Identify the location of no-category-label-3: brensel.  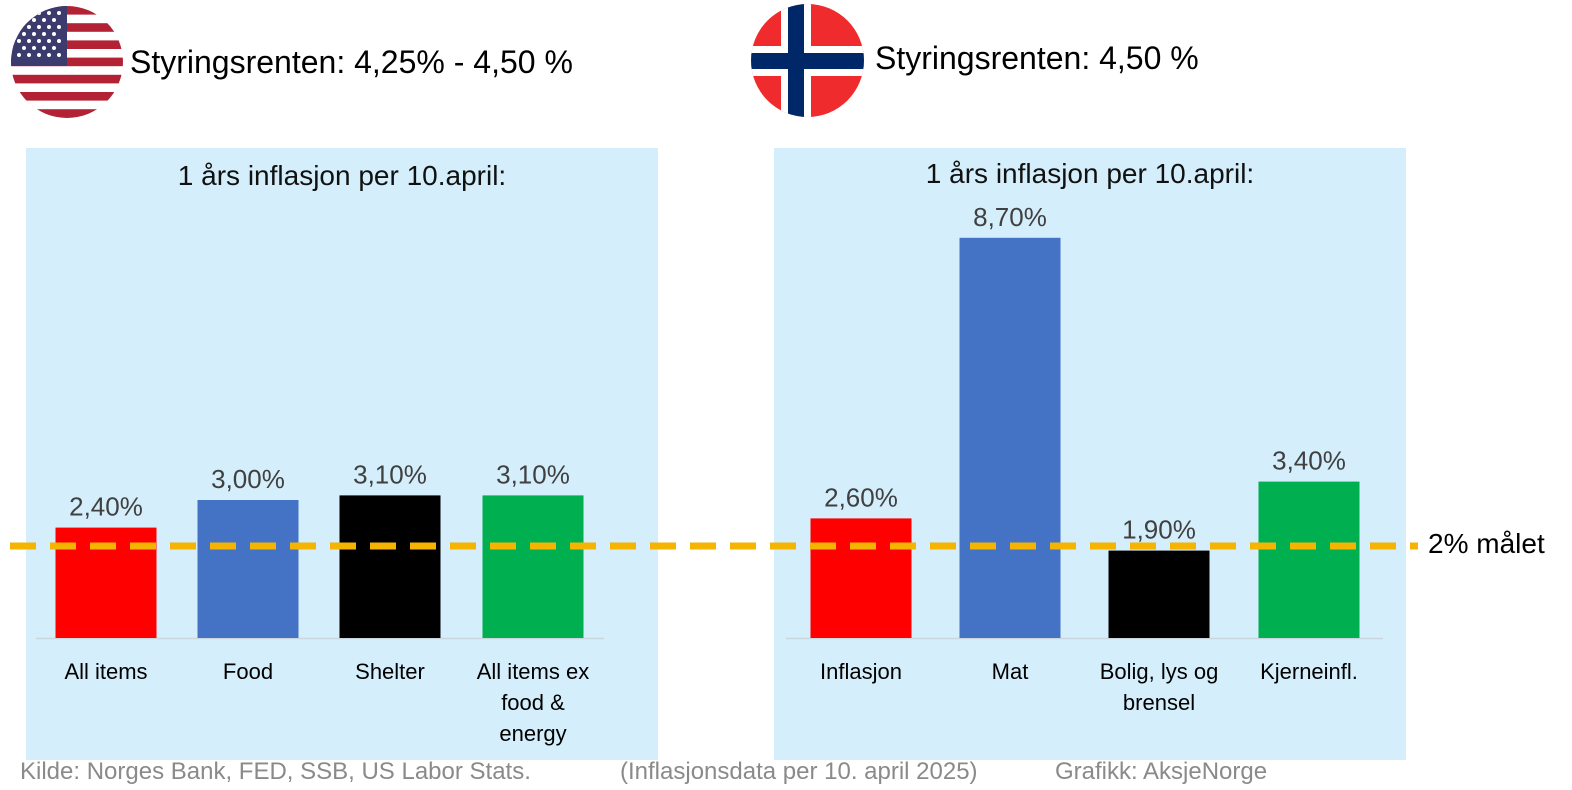
(1159, 702).